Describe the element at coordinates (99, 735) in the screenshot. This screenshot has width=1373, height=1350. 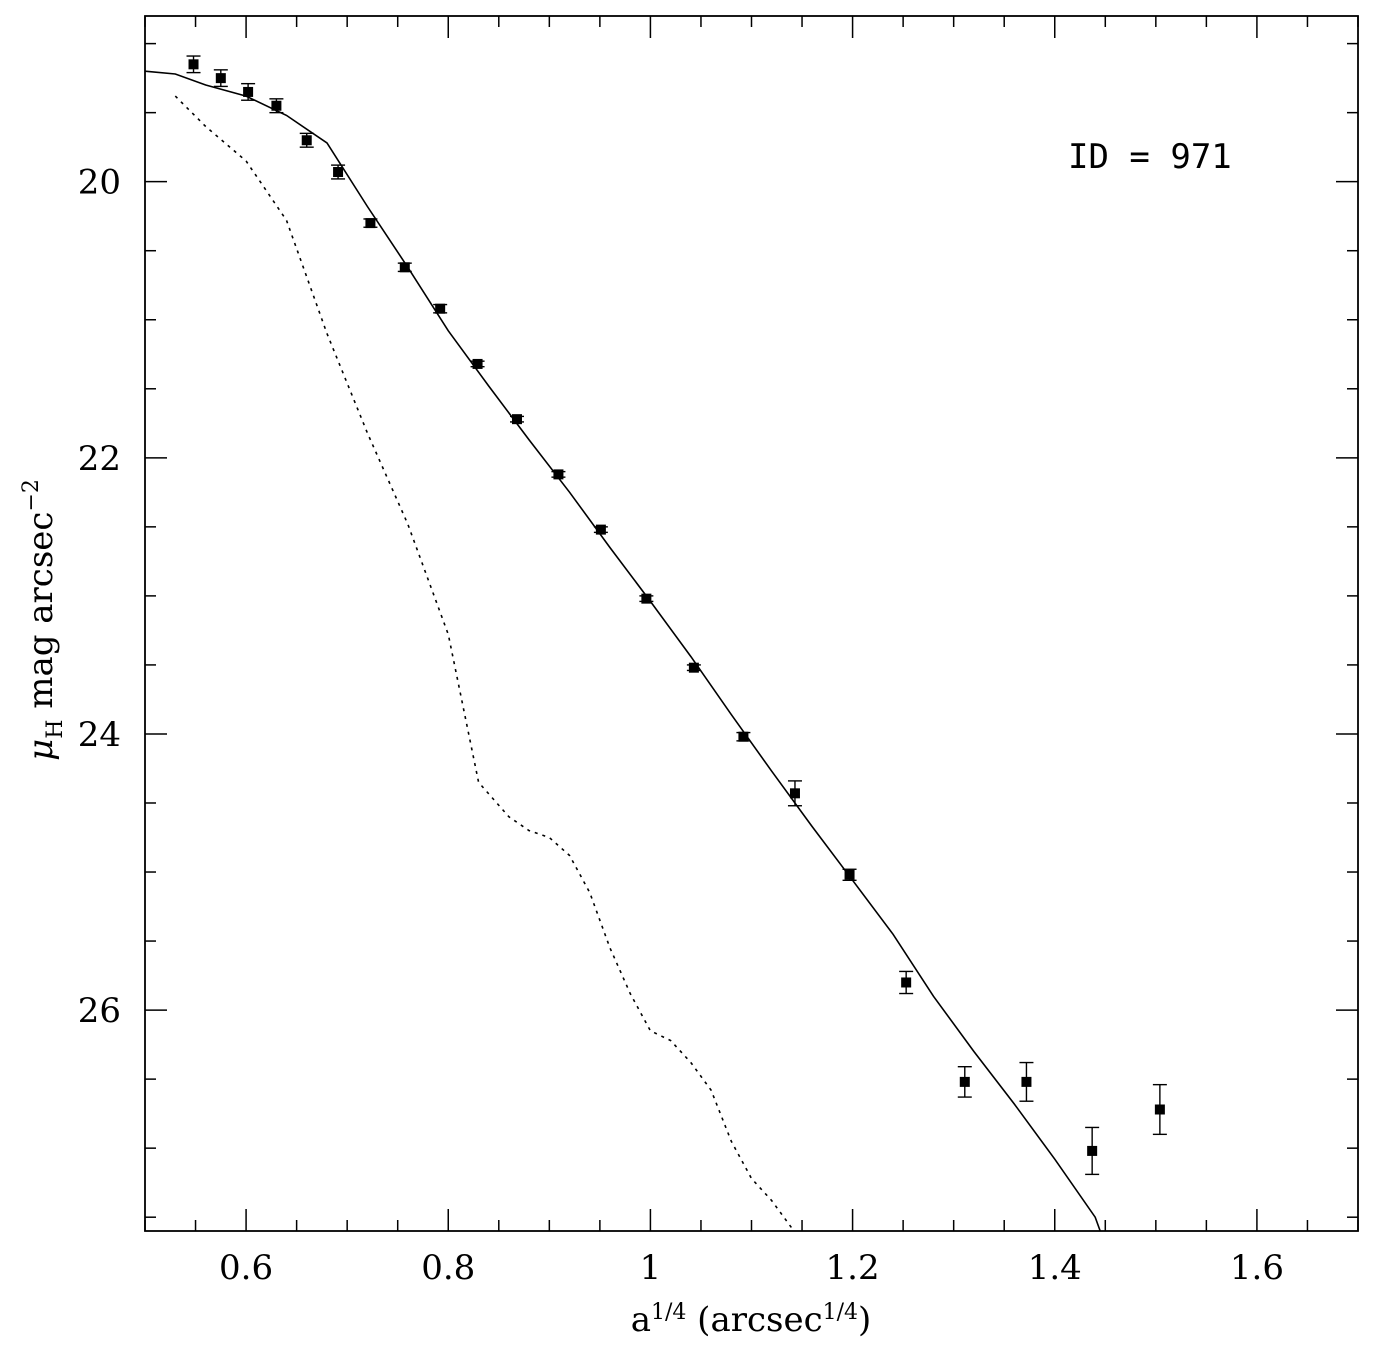
I see `y-tick-label: 24` at that location.